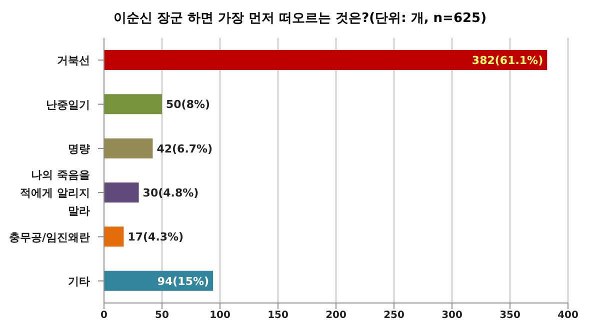 Image resolution: width=600 pixels, height=335 pixels. Describe the element at coordinates (508, 60) in the screenshot. I see `data-label: 382(61.1%)` at that location.